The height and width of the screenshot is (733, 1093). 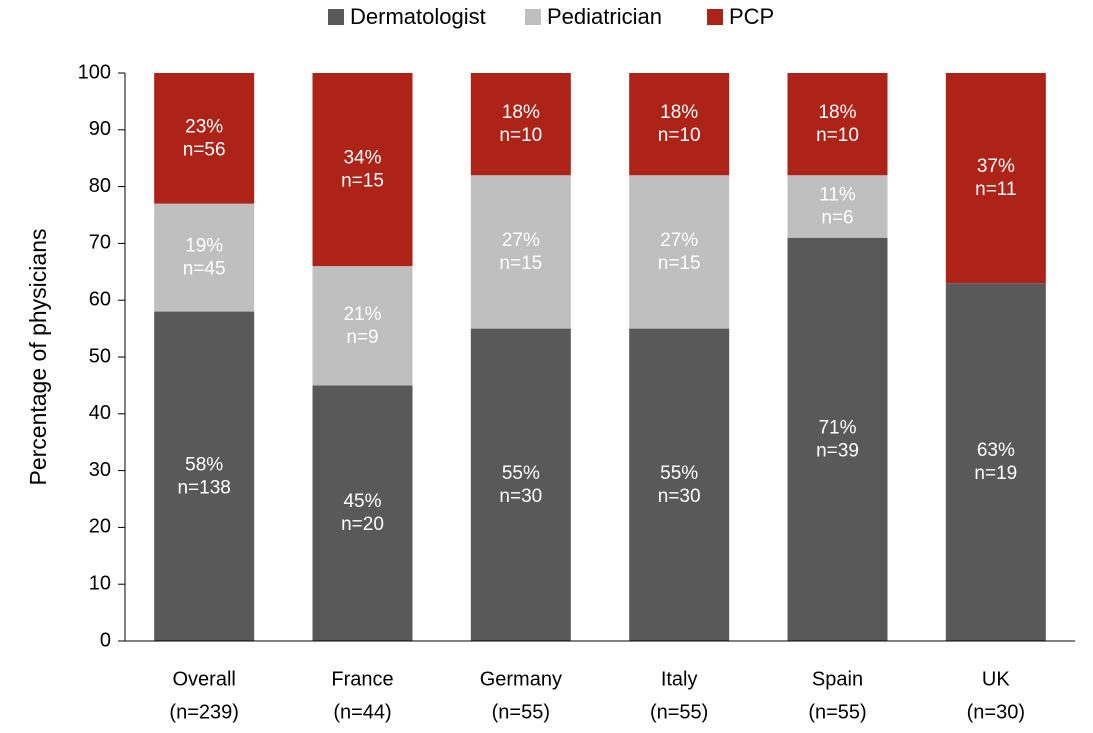 What do you see at coordinates (38, 357) in the screenshot?
I see `y-axis-title: Percentage of physicians` at bounding box center [38, 357].